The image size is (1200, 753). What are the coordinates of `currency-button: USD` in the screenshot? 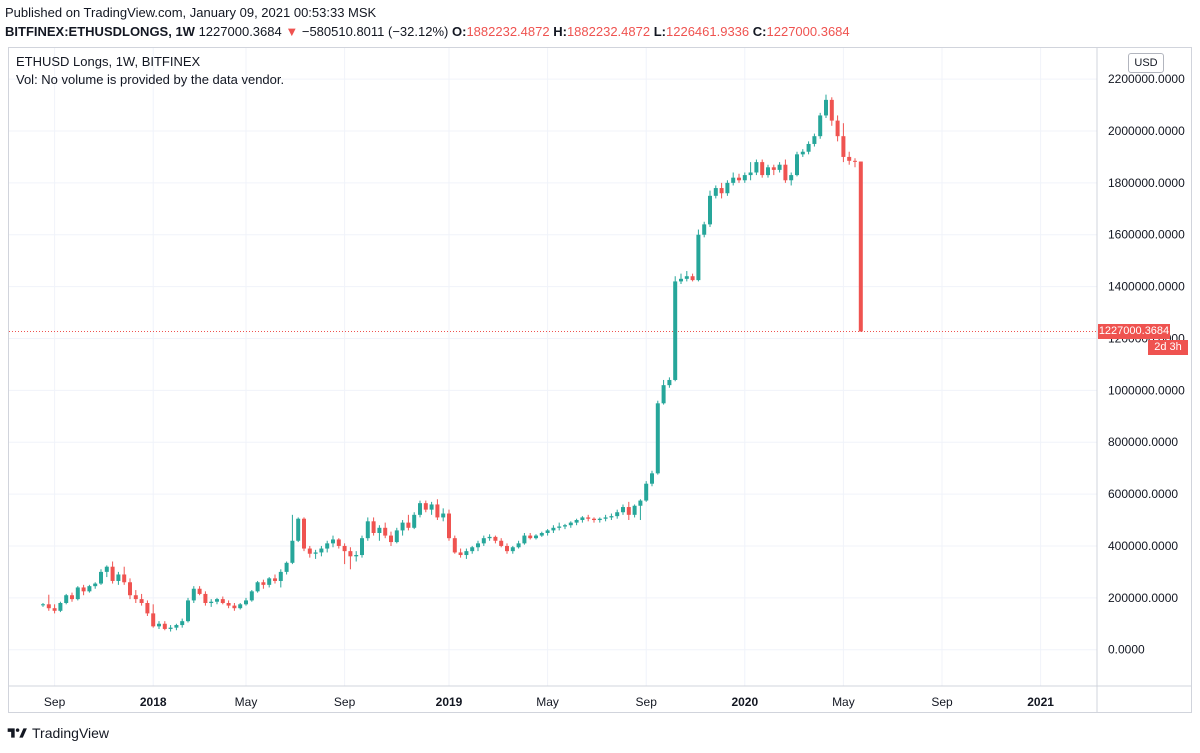 It's located at (1146, 63).